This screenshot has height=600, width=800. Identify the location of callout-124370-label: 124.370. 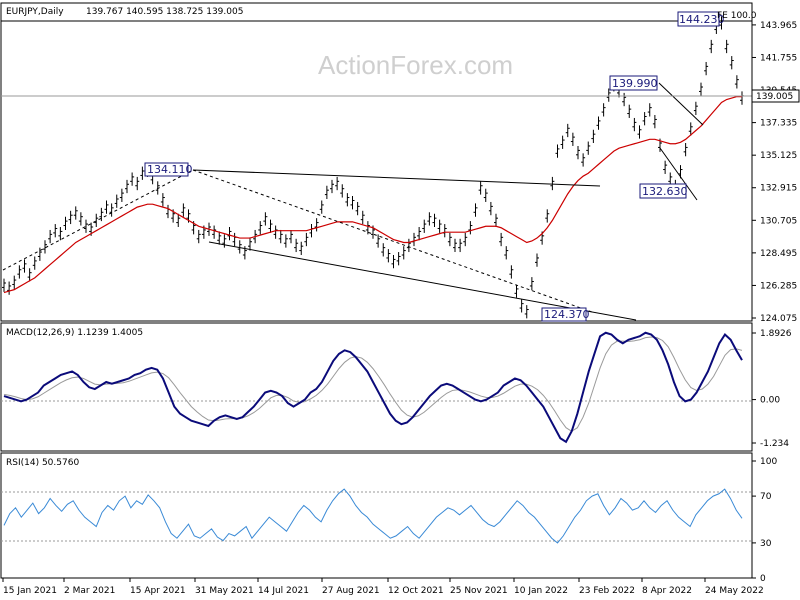
(567, 314).